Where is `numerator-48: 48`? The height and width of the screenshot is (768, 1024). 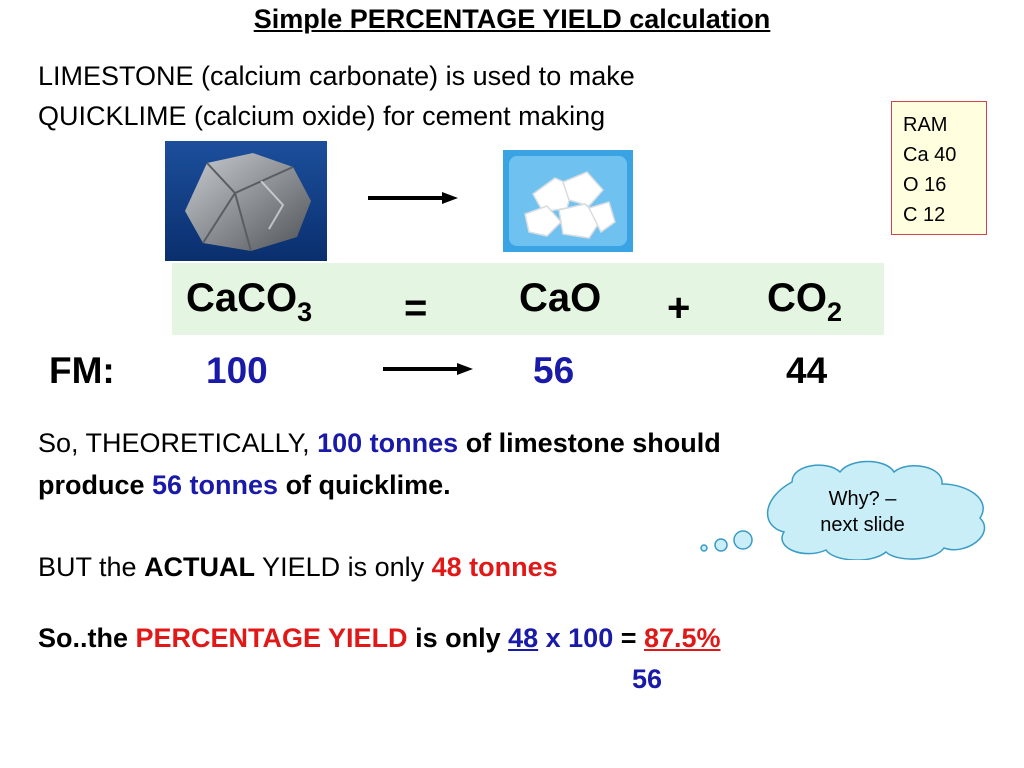 numerator-48: 48 is located at coordinates (523, 638).